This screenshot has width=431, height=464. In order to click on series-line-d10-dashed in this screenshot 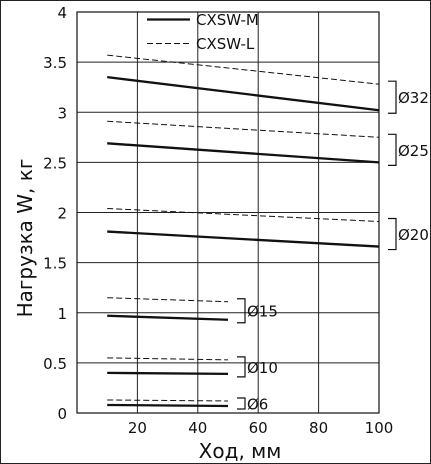, I will do `click(168, 359)`.